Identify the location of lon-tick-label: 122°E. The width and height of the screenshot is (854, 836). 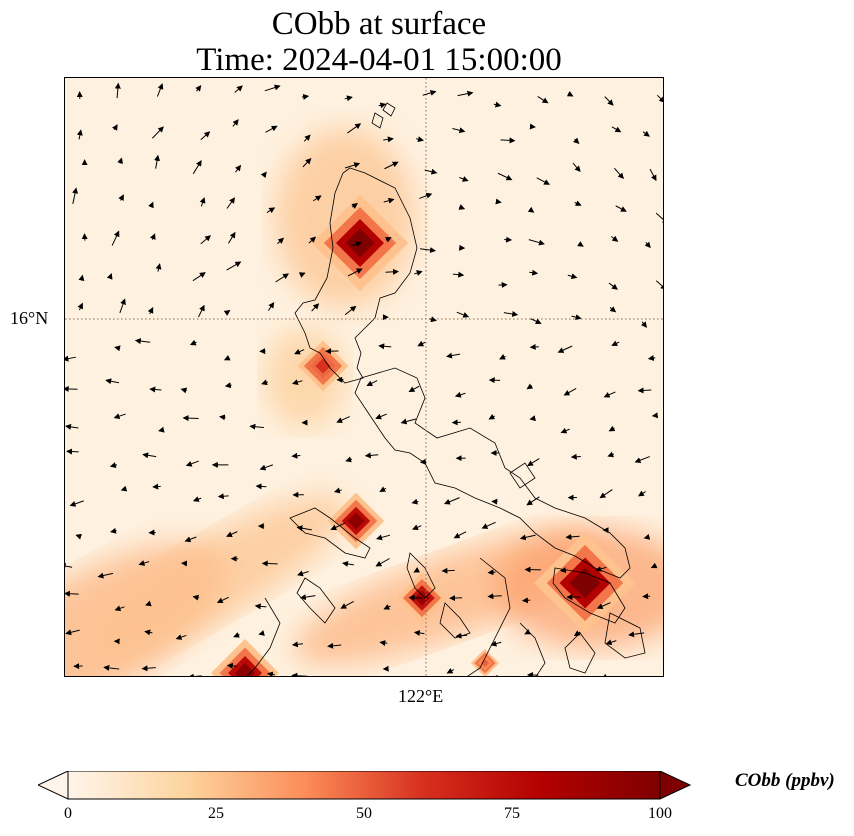
(421, 696).